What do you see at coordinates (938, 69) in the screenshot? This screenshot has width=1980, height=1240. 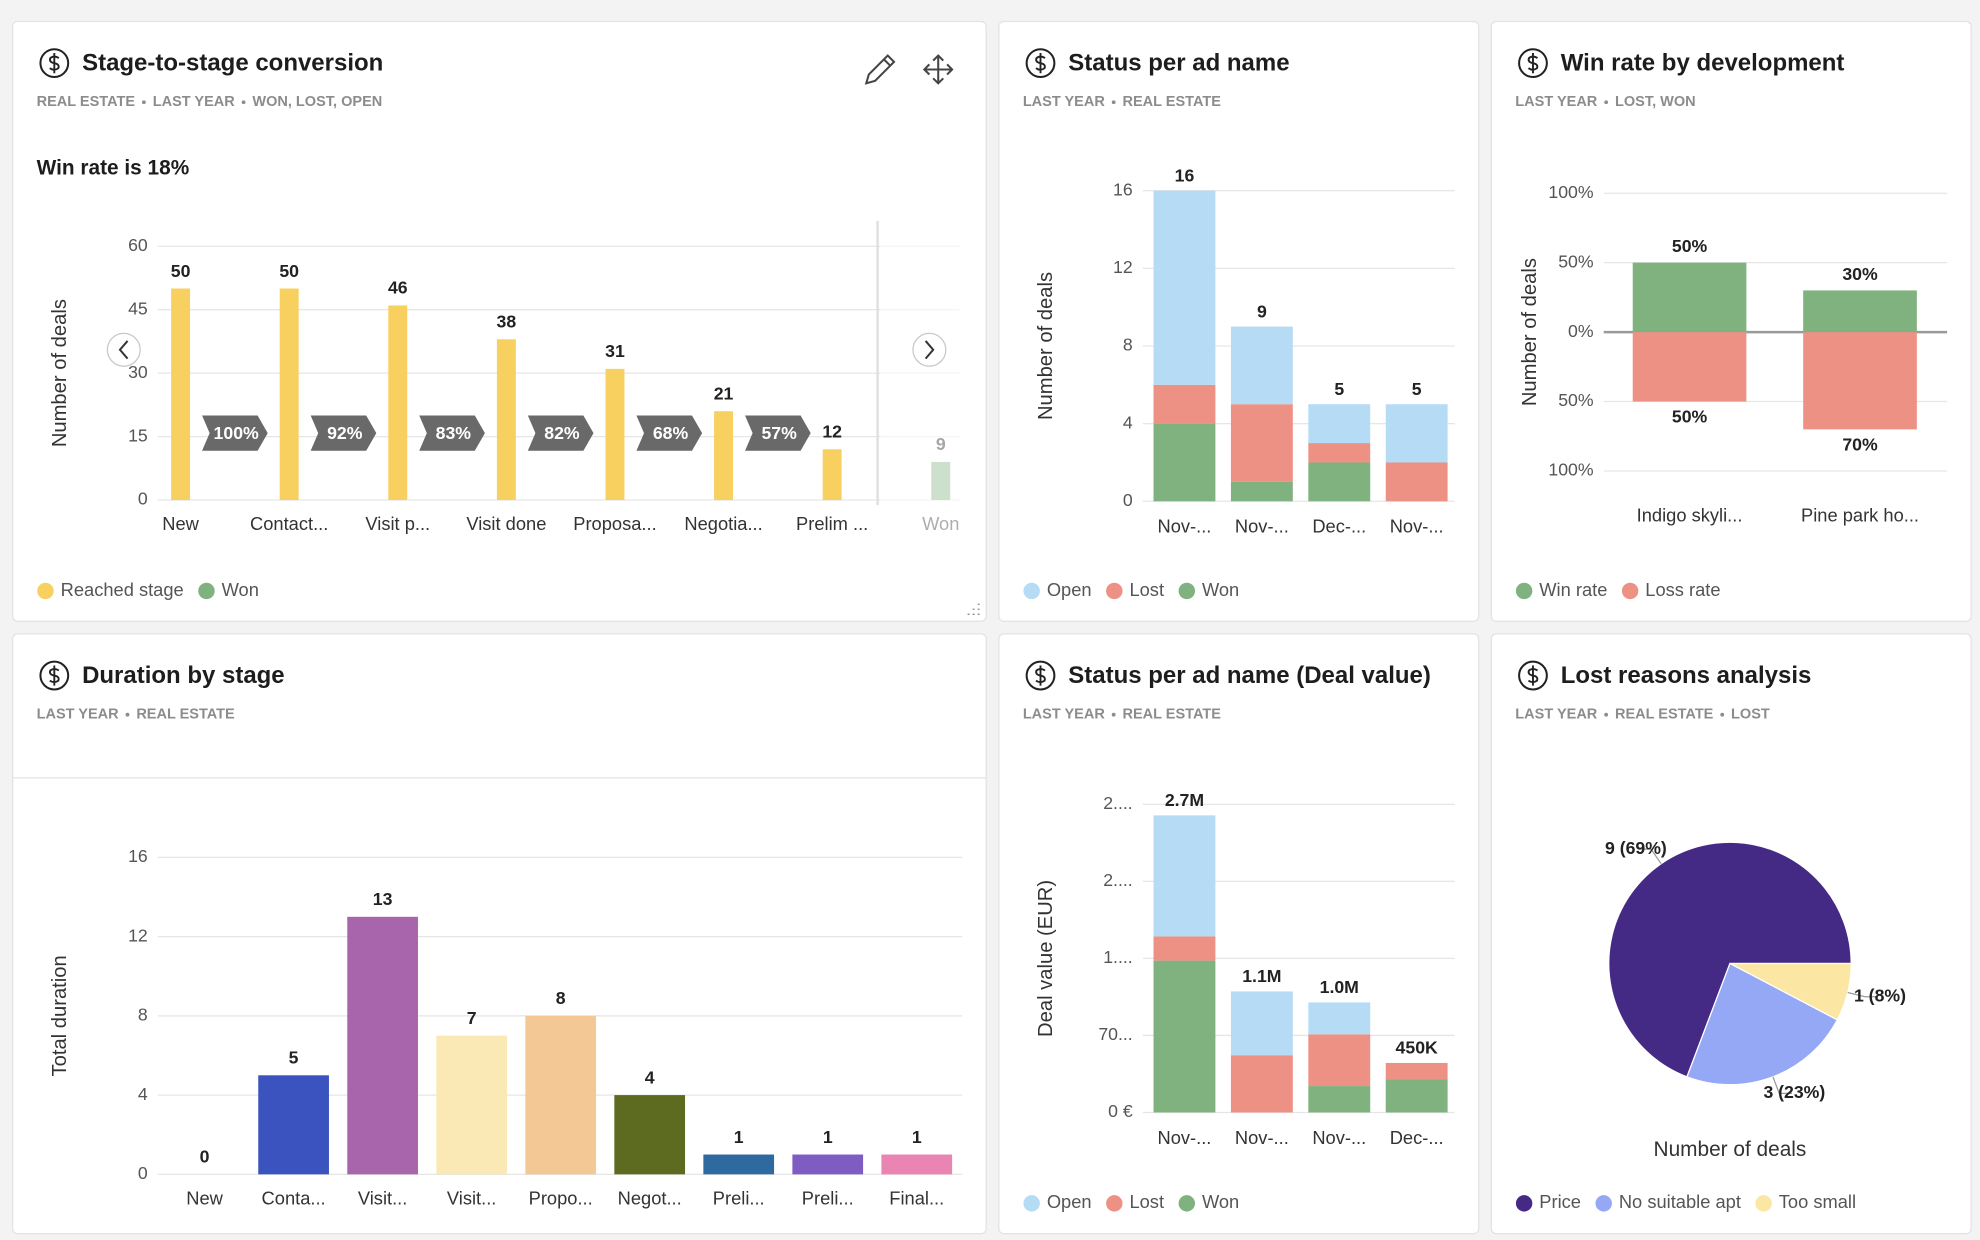 I see `move-icon` at bounding box center [938, 69].